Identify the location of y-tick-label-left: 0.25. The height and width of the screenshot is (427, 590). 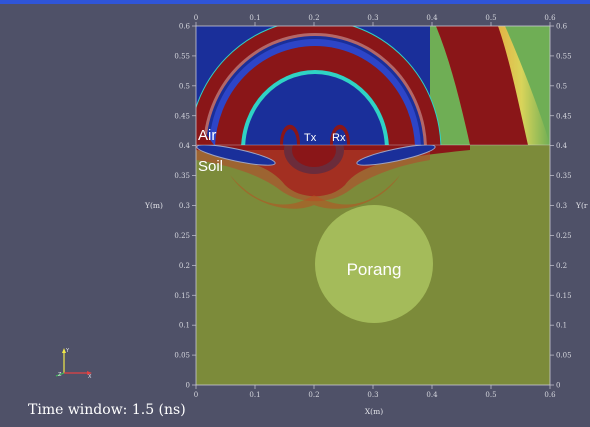
(182, 236).